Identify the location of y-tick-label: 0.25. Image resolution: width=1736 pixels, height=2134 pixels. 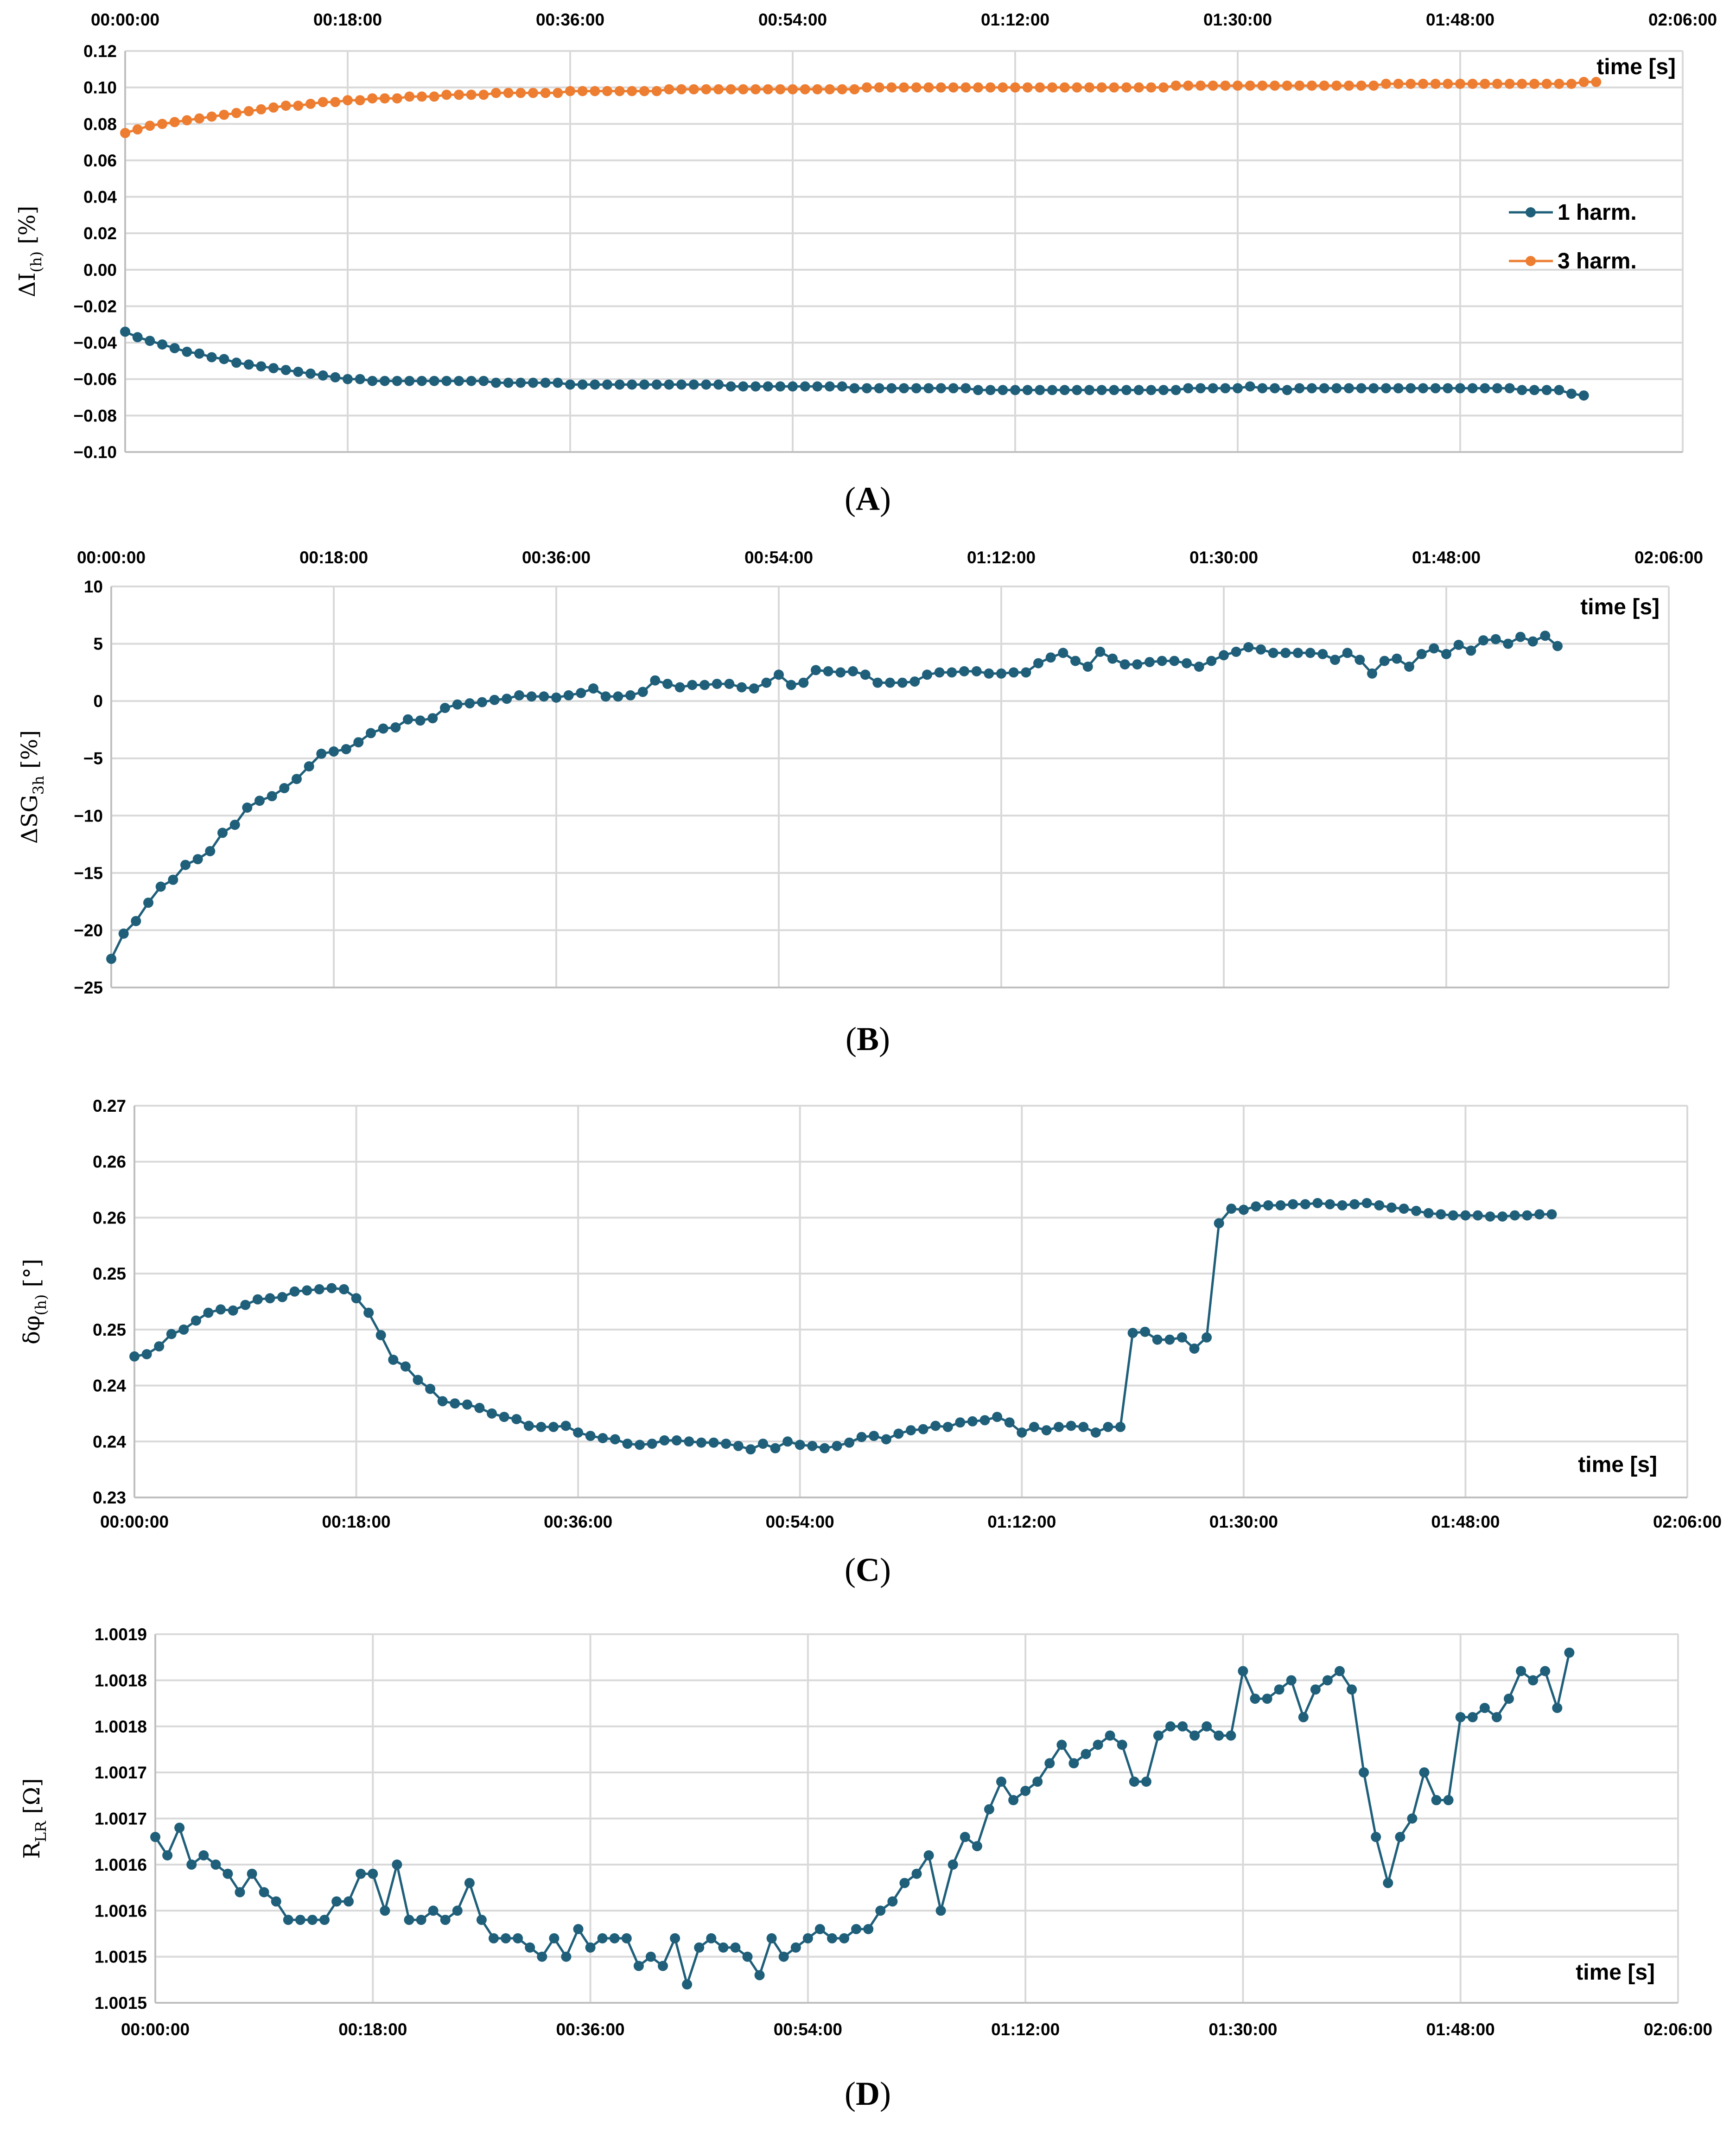
(109, 1329).